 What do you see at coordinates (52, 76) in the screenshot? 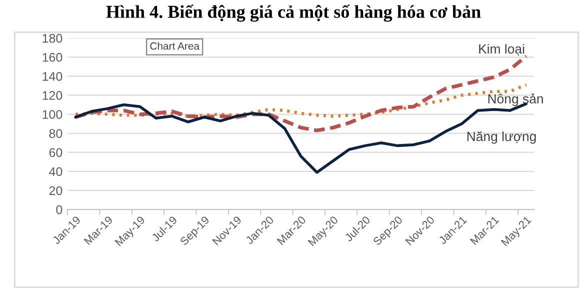
I see `y-tick-label: 140` at bounding box center [52, 76].